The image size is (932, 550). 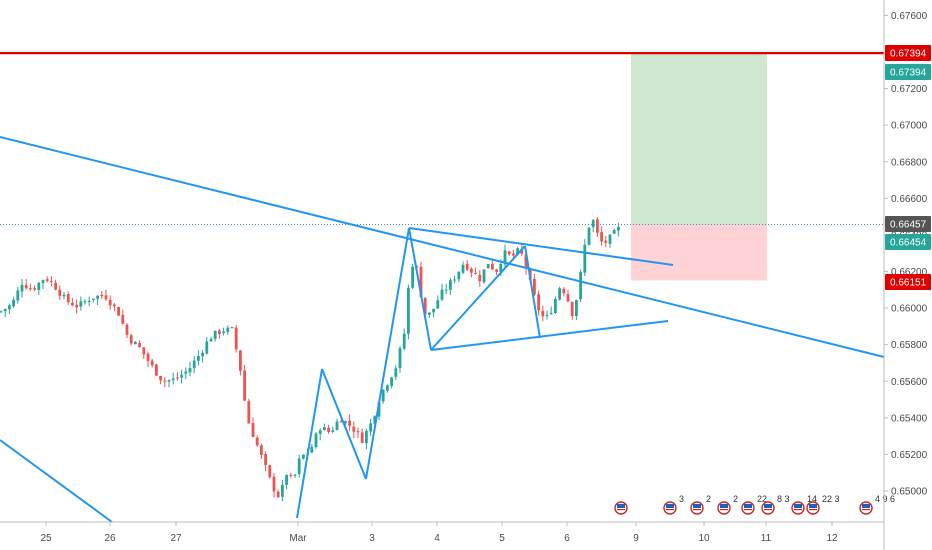 I want to click on profit-zone, so click(x=699, y=139).